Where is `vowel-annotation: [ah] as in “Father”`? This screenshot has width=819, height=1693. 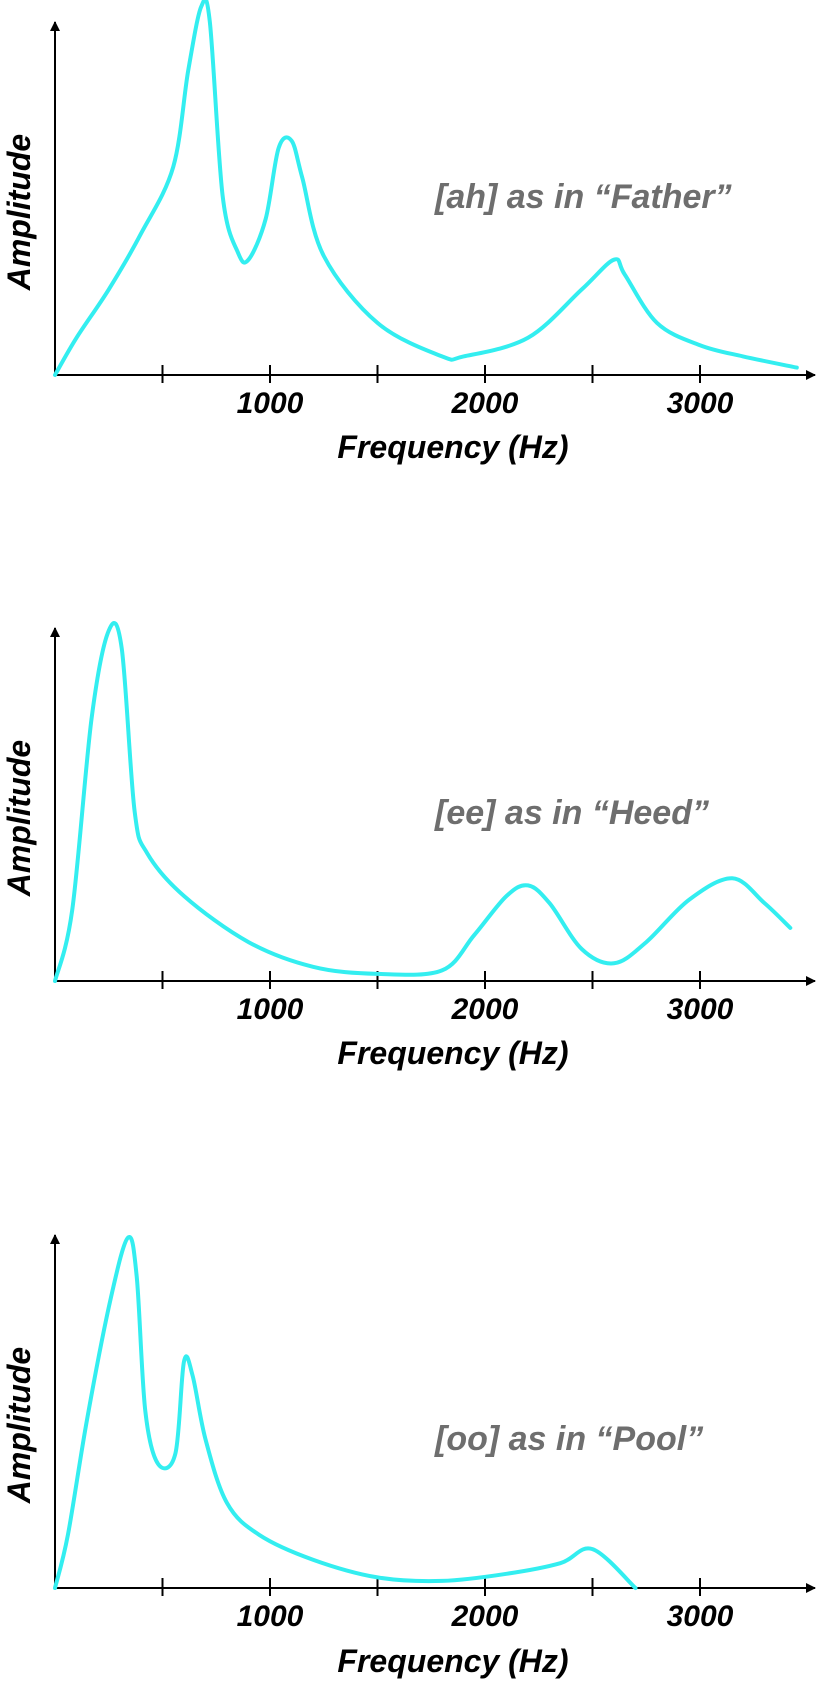 vowel-annotation: [ah] as in “Father” is located at coordinates (583, 197).